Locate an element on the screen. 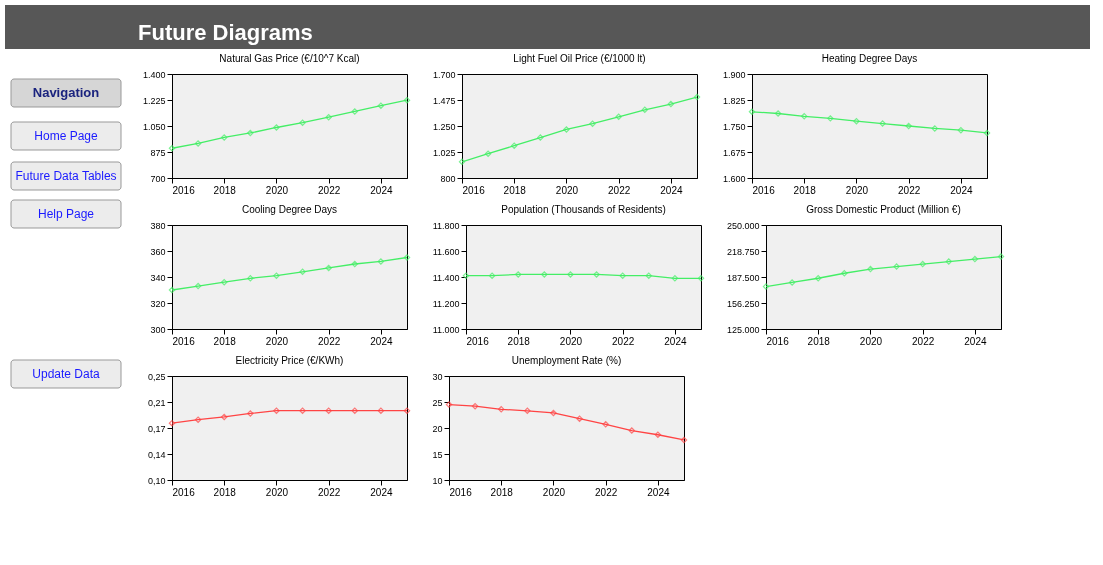 The image size is (1103, 565). y-tick-label: 1.250 is located at coordinates (444, 126).